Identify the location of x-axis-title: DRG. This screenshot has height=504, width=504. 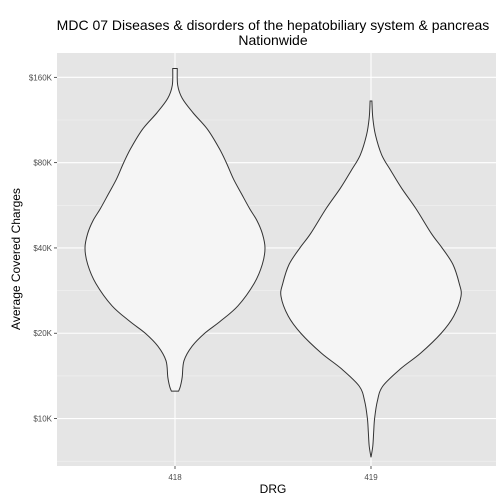
(273, 489).